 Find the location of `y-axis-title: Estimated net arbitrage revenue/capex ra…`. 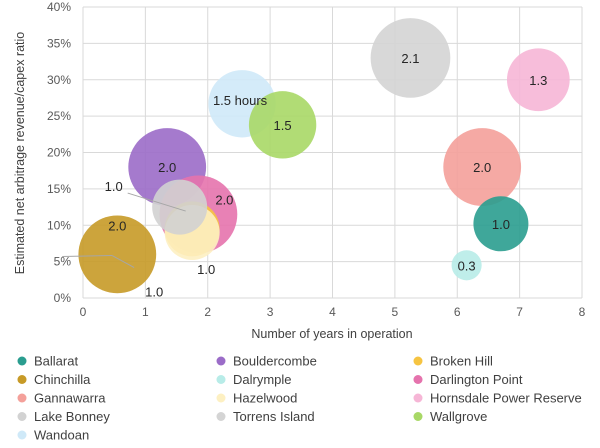

y-axis-title: Estimated net arbitrage revenue/capex ra… is located at coordinates (20, 153).